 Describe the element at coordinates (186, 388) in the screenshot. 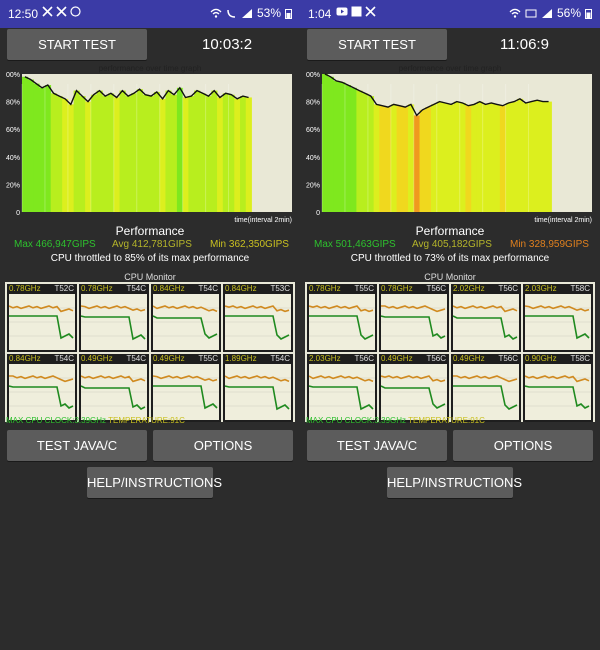

I see `cpu-core-6: 0.49GHz T55C` at that location.